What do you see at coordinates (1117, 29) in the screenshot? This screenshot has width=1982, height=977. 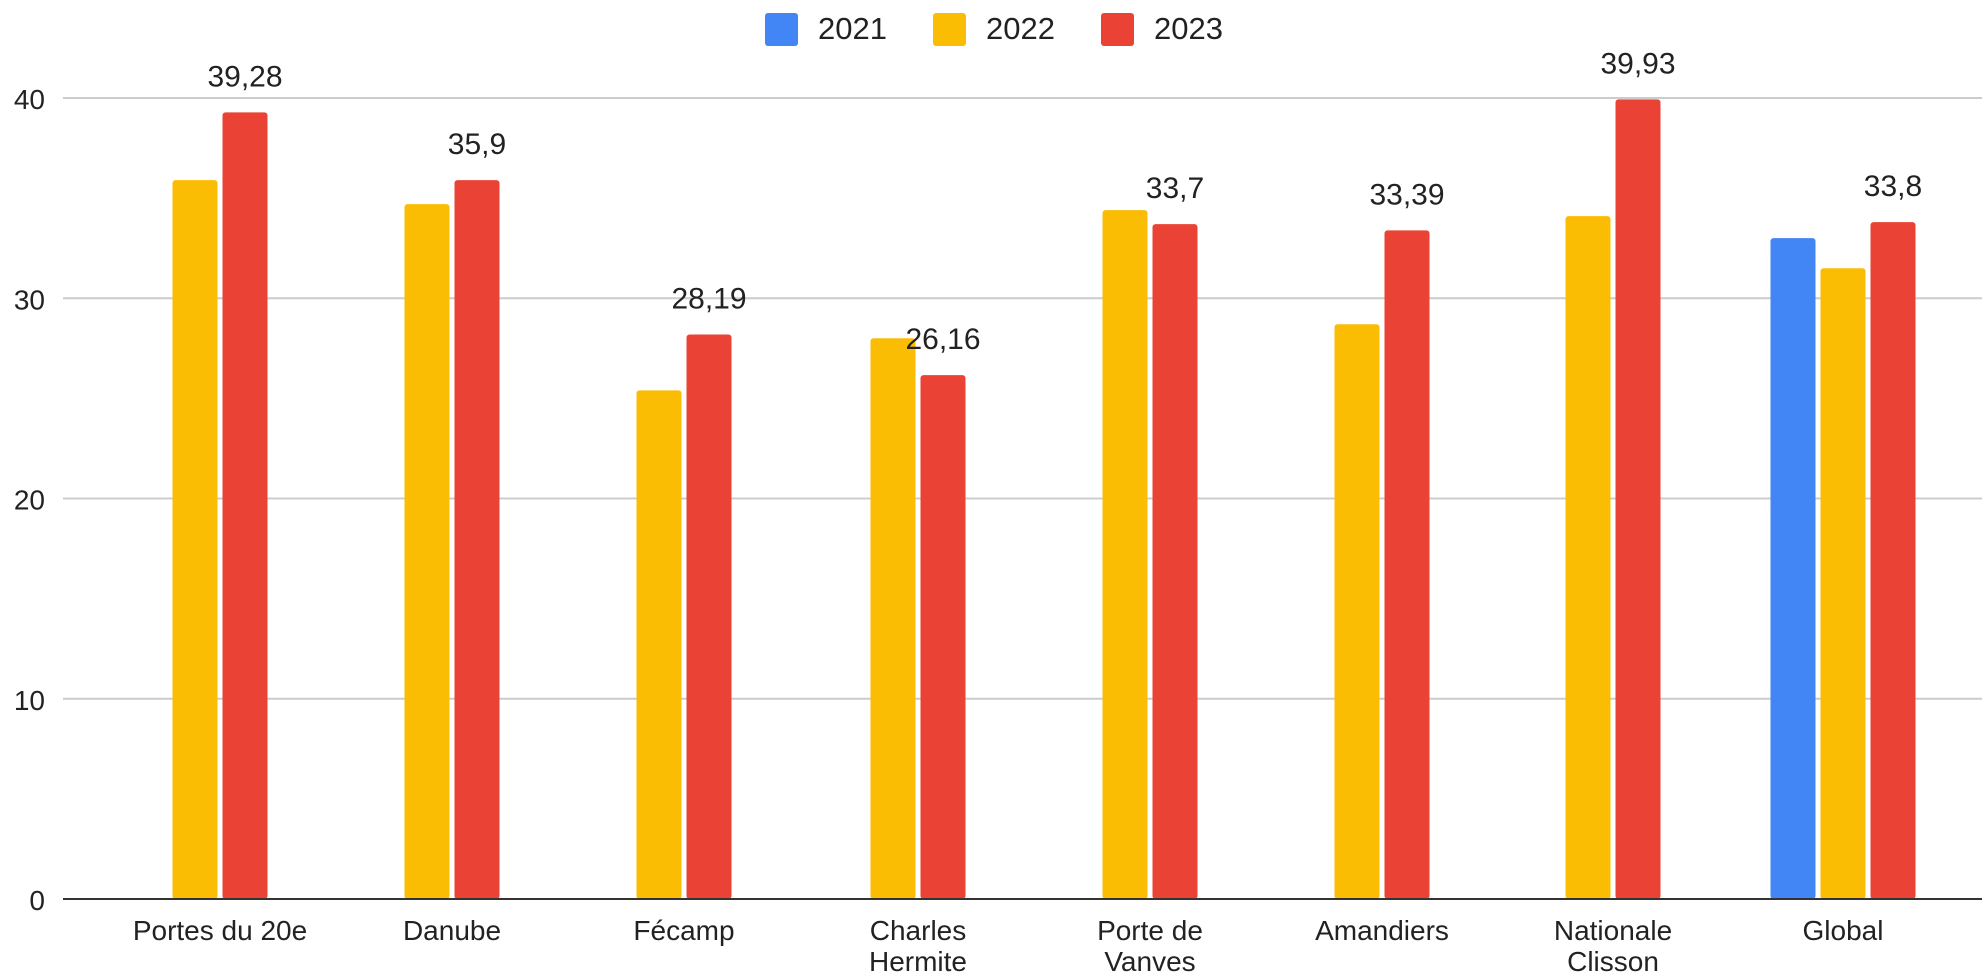 I see `legend-swatch-2023` at bounding box center [1117, 29].